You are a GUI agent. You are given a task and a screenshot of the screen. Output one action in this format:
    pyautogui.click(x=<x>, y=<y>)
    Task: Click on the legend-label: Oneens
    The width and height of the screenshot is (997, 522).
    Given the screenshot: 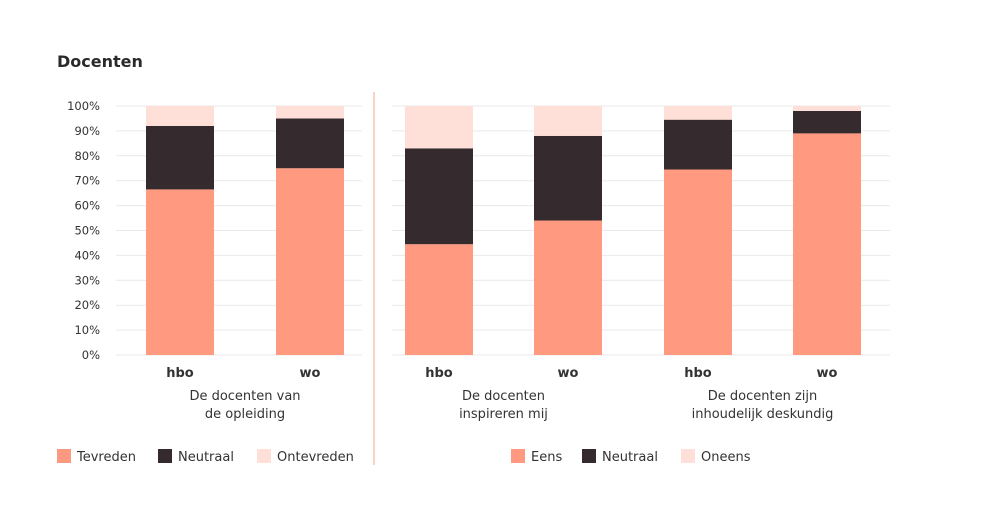 What is the action you would take?
    pyautogui.click(x=726, y=457)
    